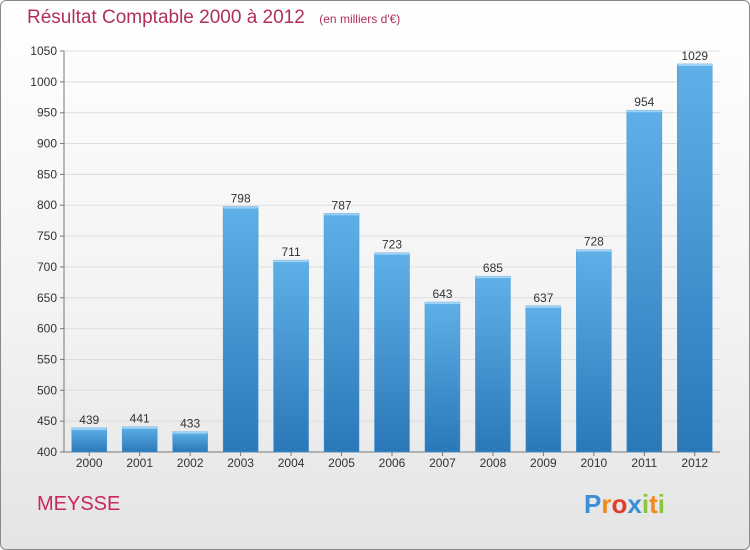 The image size is (750, 550). I want to click on x-tick-label: 2006, so click(392, 463).